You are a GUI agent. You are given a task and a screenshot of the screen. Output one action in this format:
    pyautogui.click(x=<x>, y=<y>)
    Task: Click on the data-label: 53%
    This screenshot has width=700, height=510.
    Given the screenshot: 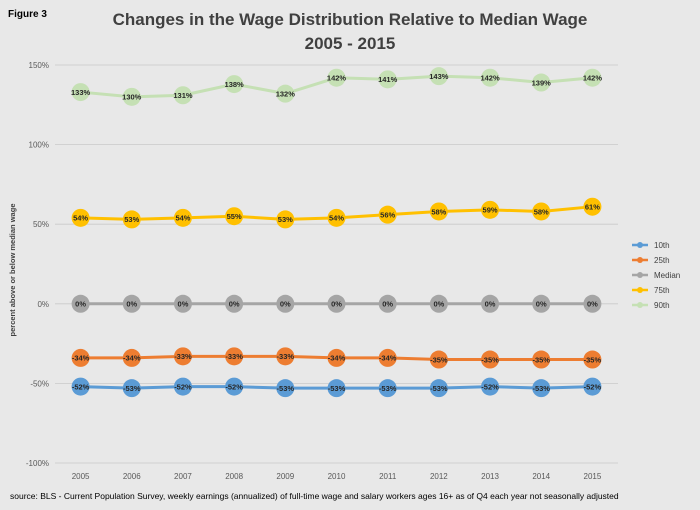 What is the action you would take?
    pyautogui.click(x=131, y=219)
    